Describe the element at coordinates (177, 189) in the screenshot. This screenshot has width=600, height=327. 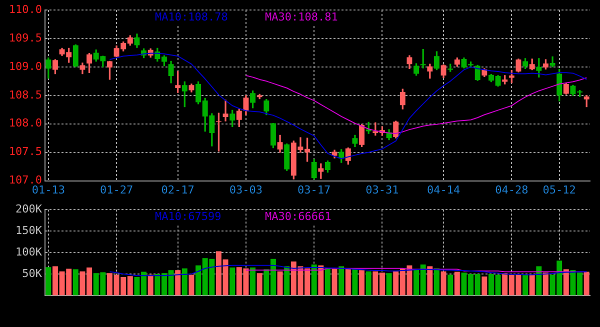
I see `x-tick-label: 02-17` at that location.